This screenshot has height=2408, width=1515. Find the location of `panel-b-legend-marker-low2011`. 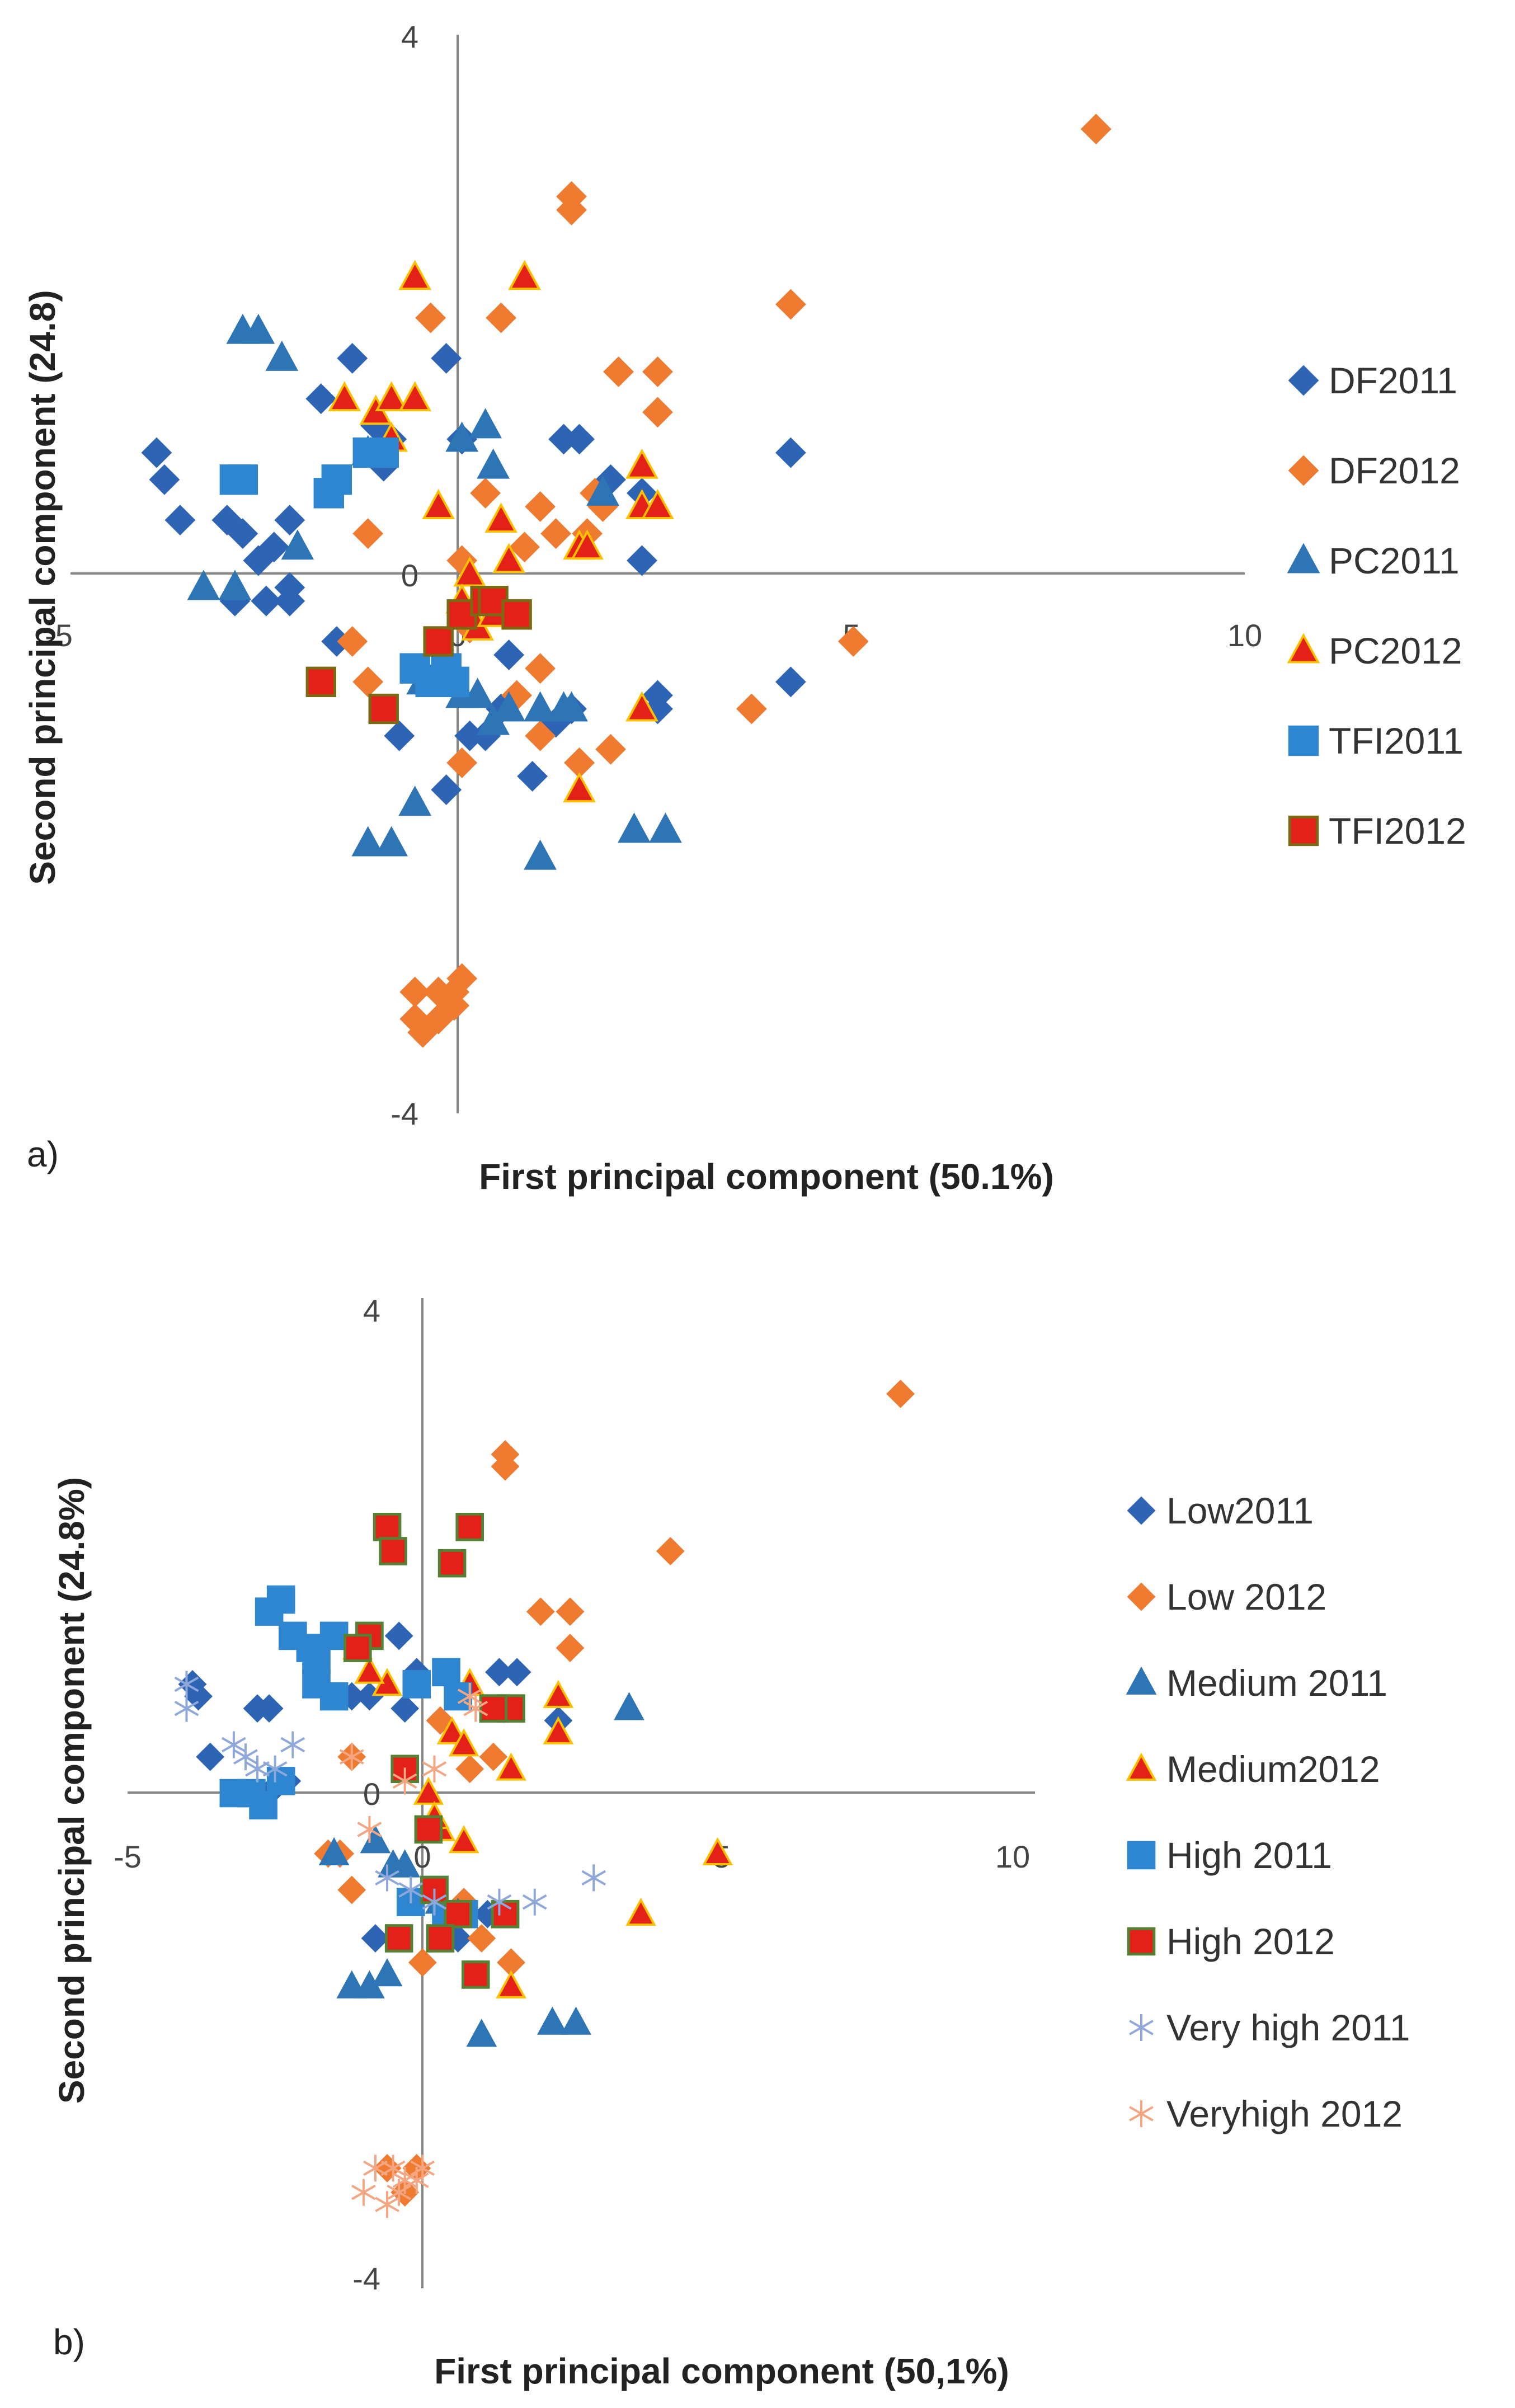

panel-b-legend-marker-low2011 is located at coordinates (1141, 1510).